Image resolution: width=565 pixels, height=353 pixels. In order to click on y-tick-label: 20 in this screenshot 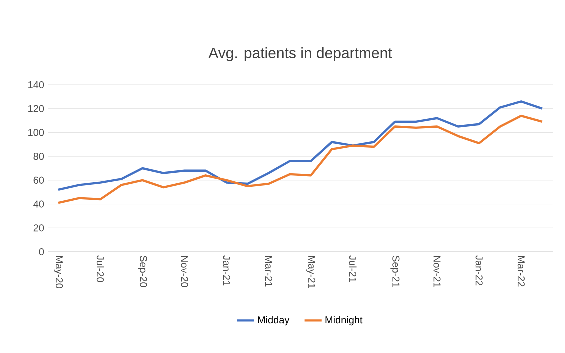, I will do `click(39, 228)`.